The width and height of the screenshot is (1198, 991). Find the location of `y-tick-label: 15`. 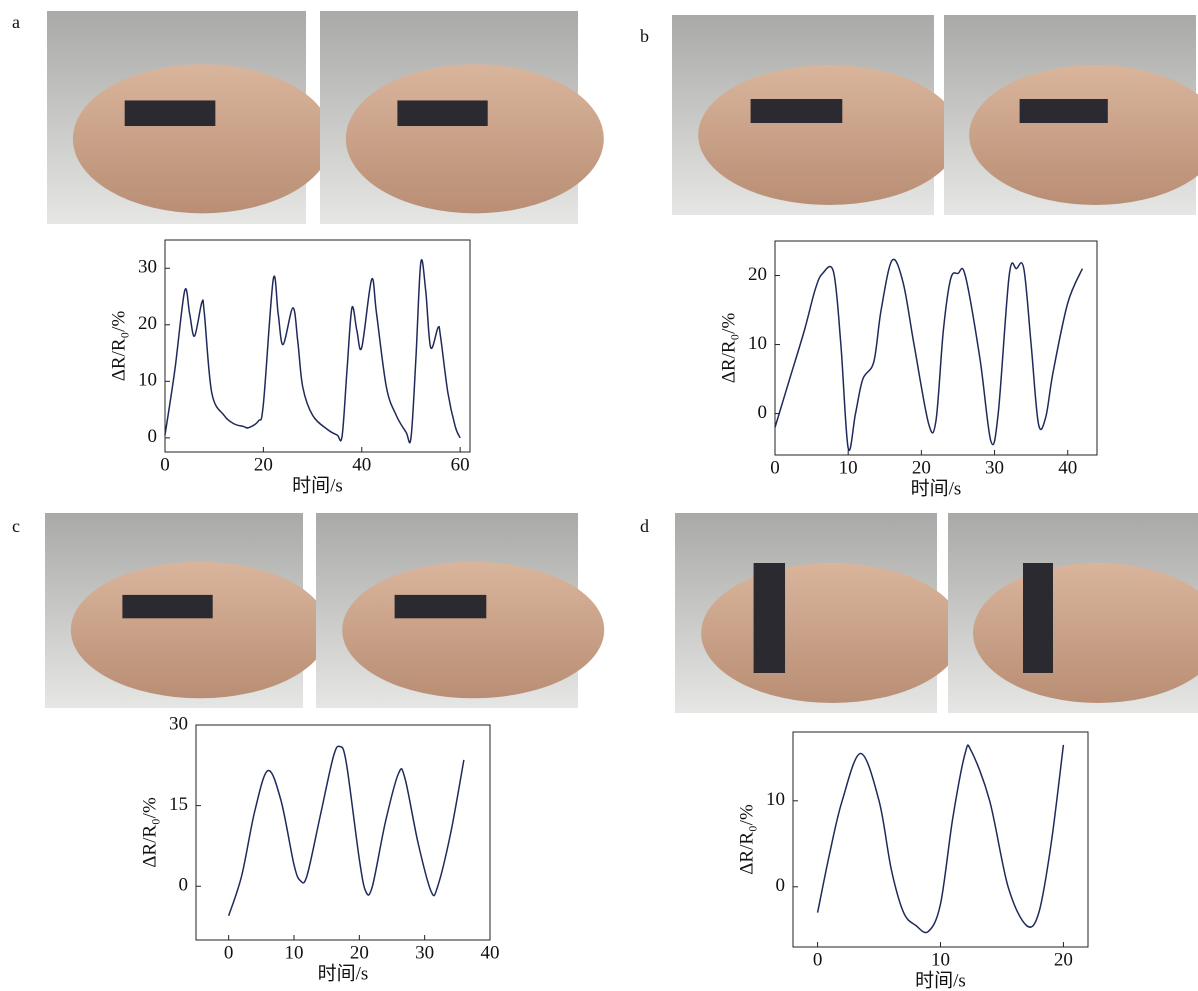

y-tick-label: 15 is located at coordinates (178, 804).